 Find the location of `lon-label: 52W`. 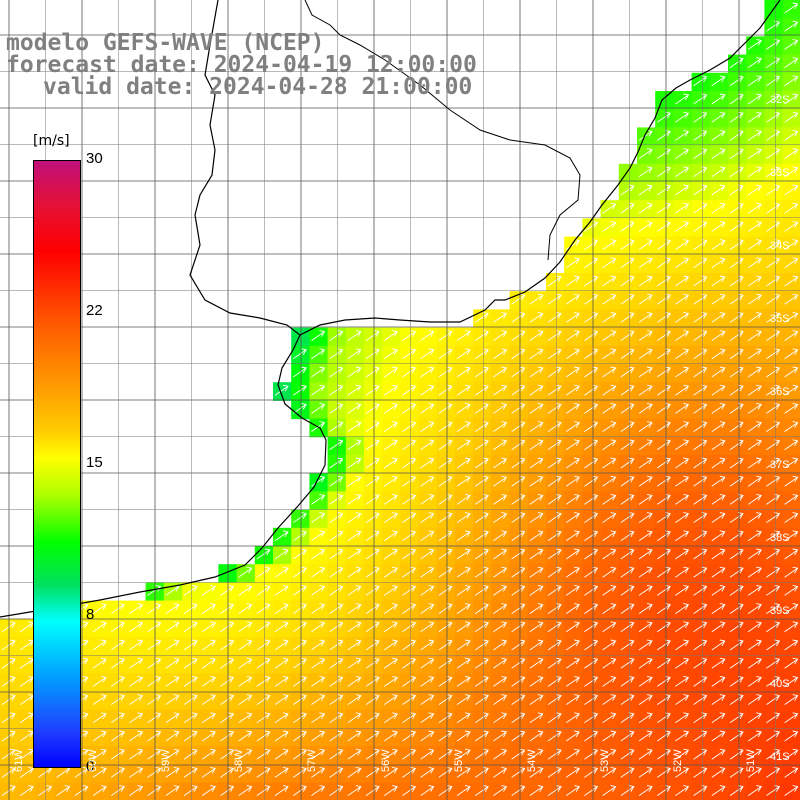

lon-label: 52W is located at coordinates (678, 760).